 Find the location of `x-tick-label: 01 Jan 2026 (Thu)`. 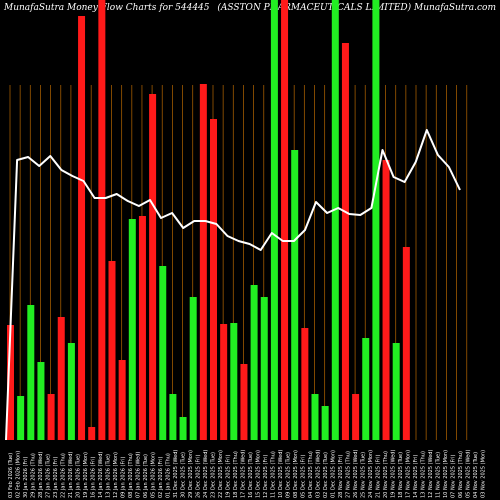

x-tick-label: 01 Jan 2026 (Thu) is located at coordinates (169, 475).